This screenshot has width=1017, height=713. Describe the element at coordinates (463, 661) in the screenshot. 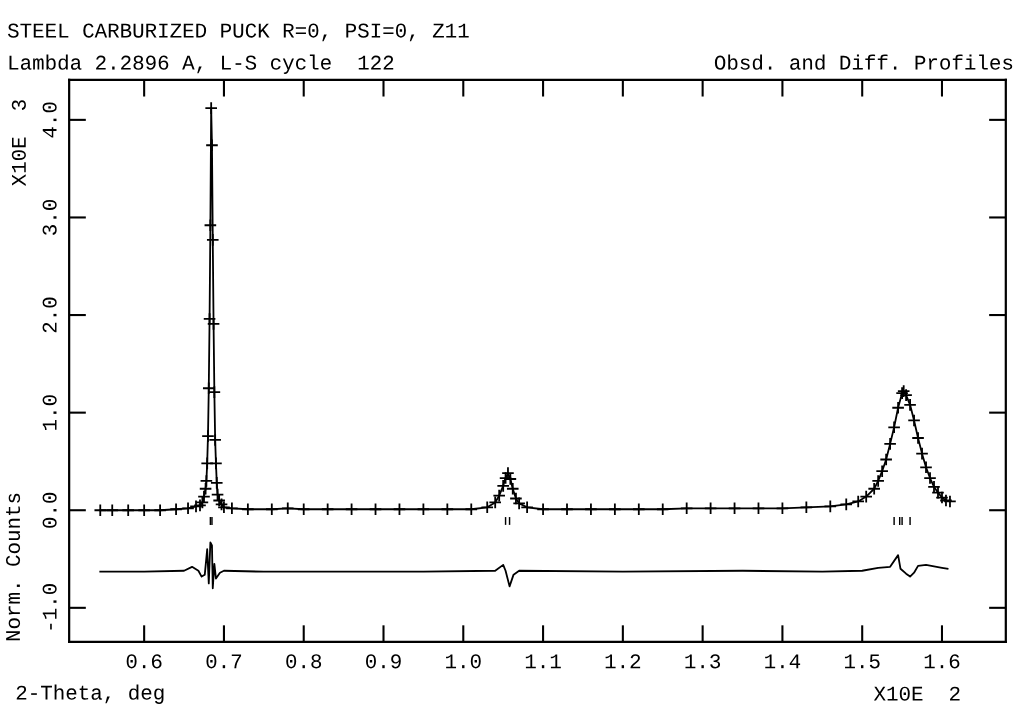

I see `x-tick-label: 1.0` at that location.